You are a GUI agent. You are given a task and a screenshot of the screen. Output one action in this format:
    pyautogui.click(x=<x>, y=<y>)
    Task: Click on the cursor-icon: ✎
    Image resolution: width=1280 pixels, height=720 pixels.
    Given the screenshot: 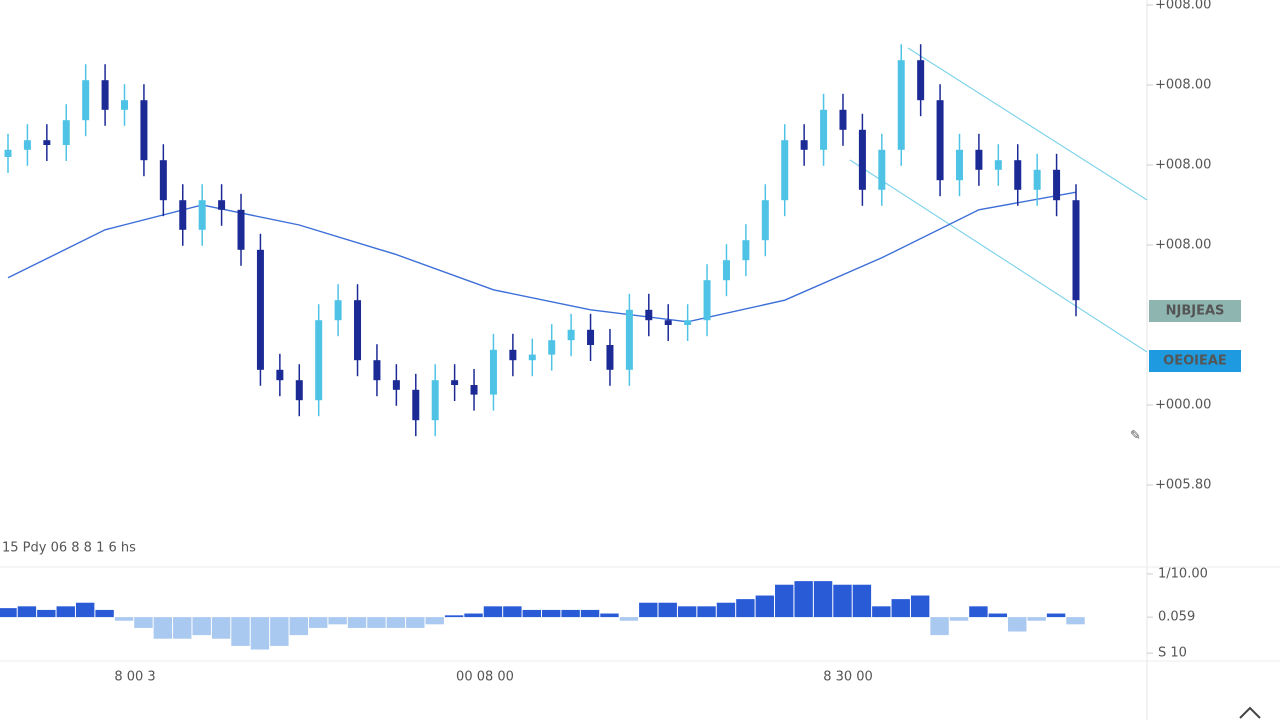 What is the action you would take?
    pyautogui.click(x=1135, y=436)
    